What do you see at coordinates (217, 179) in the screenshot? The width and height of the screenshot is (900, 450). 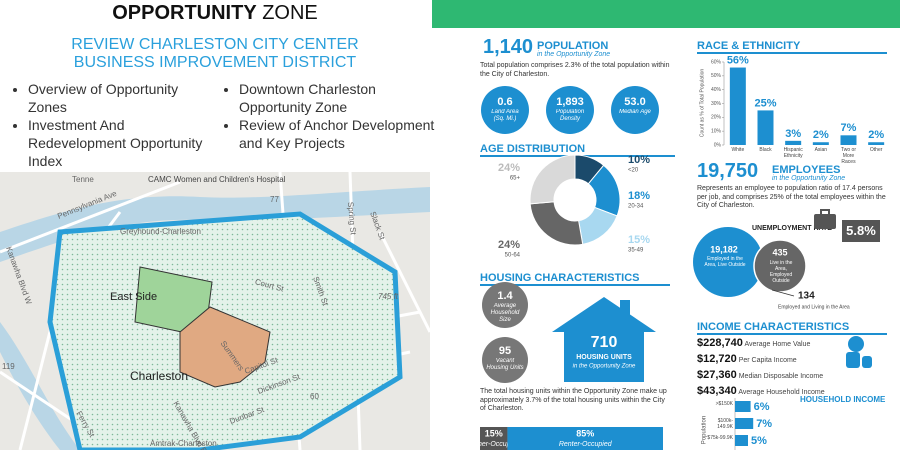 I see `map-label: CAMC Women and Children's Hospital` at bounding box center [217, 179].